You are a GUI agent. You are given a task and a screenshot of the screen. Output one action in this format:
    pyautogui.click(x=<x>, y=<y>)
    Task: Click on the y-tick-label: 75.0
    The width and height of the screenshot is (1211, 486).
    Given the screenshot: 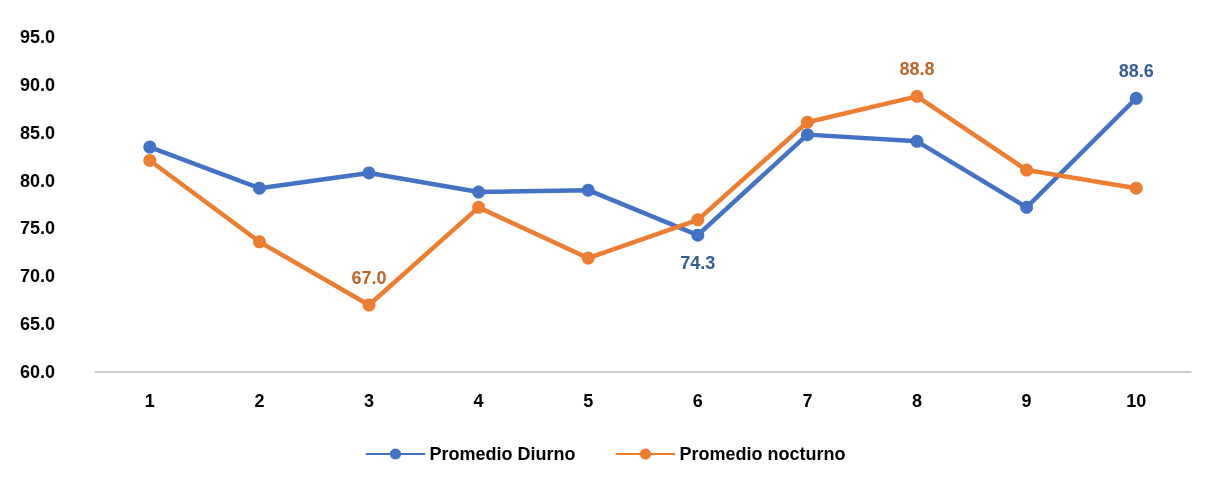 What is the action you would take?
    pyautogui.click(x=37, y=228)
    